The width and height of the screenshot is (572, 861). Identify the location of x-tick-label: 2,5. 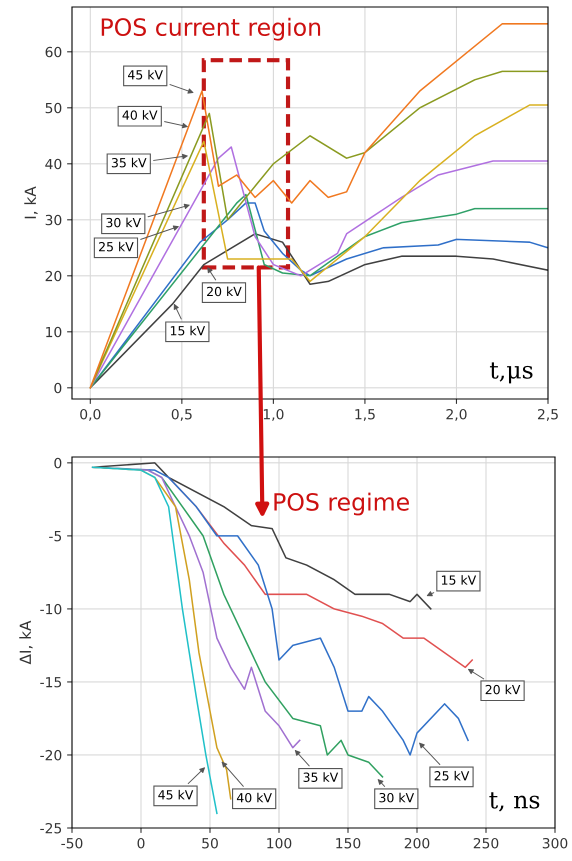
(548, 414).